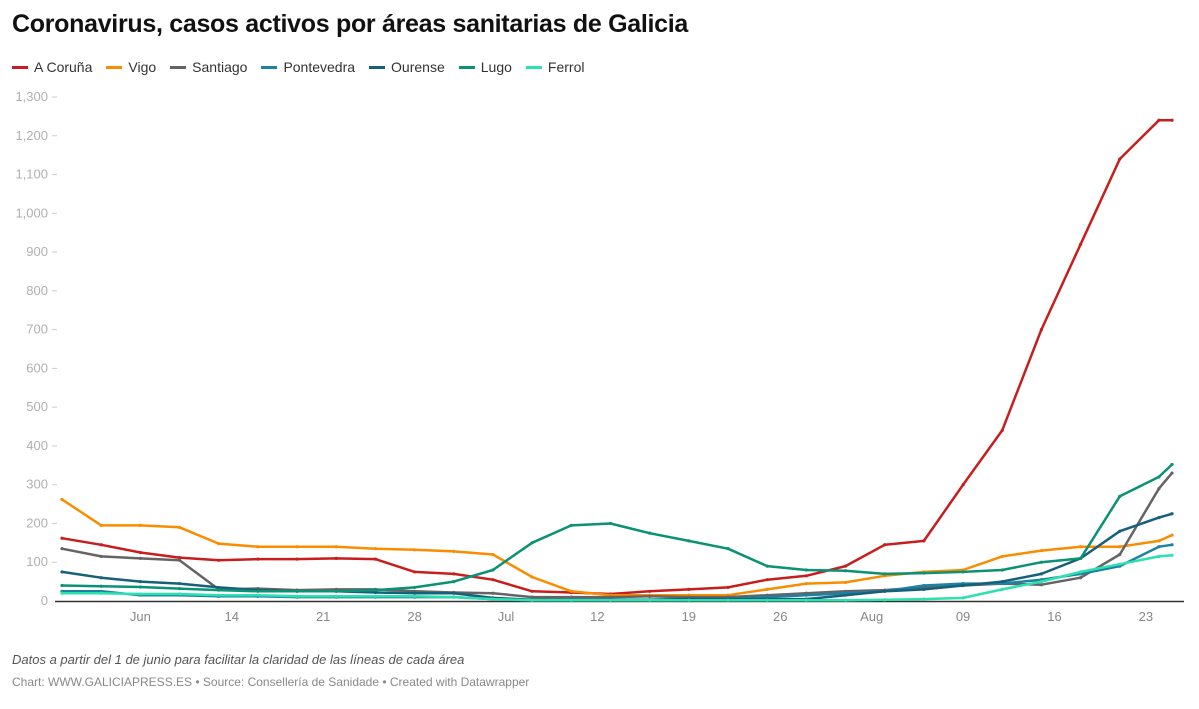 This screenshot has width=1199, height=709. Describe the element at coordinates (597, 616) in the screenshot. I see `x-tick-label: 12` at that location.